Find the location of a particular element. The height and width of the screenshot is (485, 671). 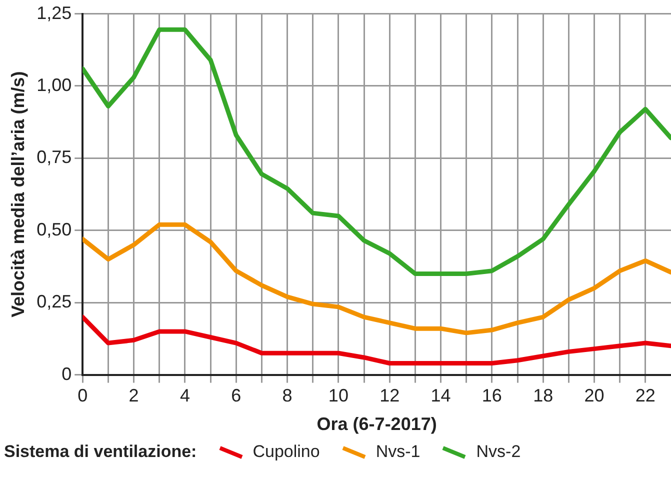

y-tick-label: 0,50 is located at coordinates (54, 229).